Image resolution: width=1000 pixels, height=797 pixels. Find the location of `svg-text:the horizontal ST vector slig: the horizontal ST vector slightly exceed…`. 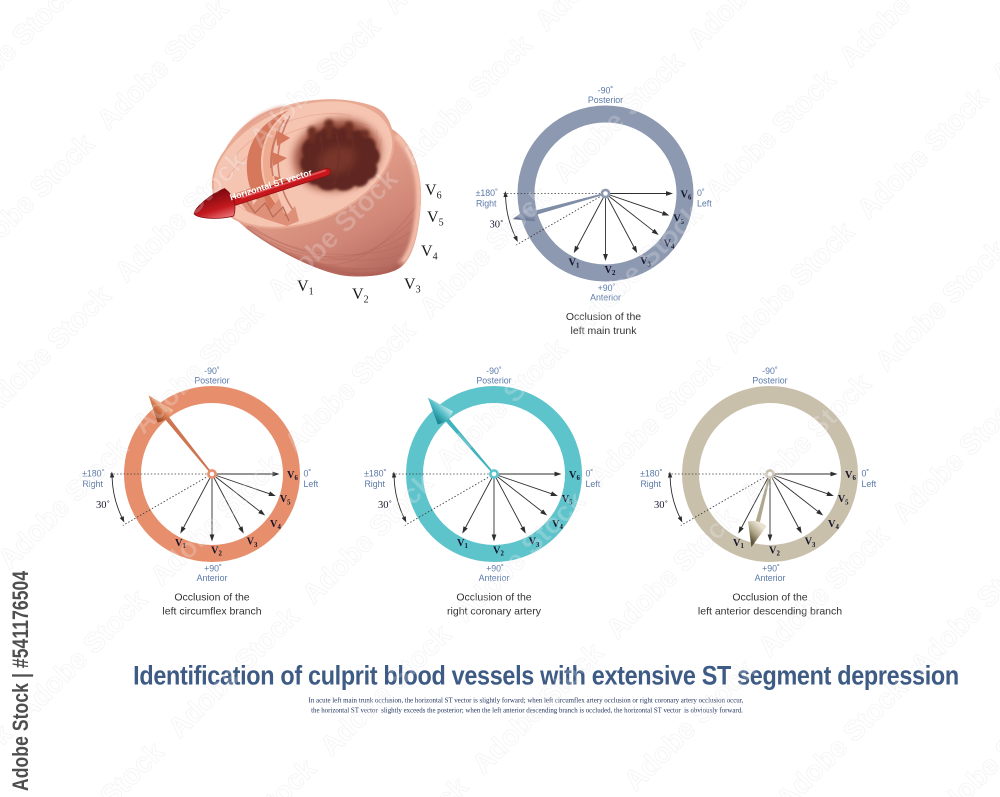

svg-text:the horizontal ST vector slig: the horizontal ST vector slightly exceed… is located at coordinates (527, 711).